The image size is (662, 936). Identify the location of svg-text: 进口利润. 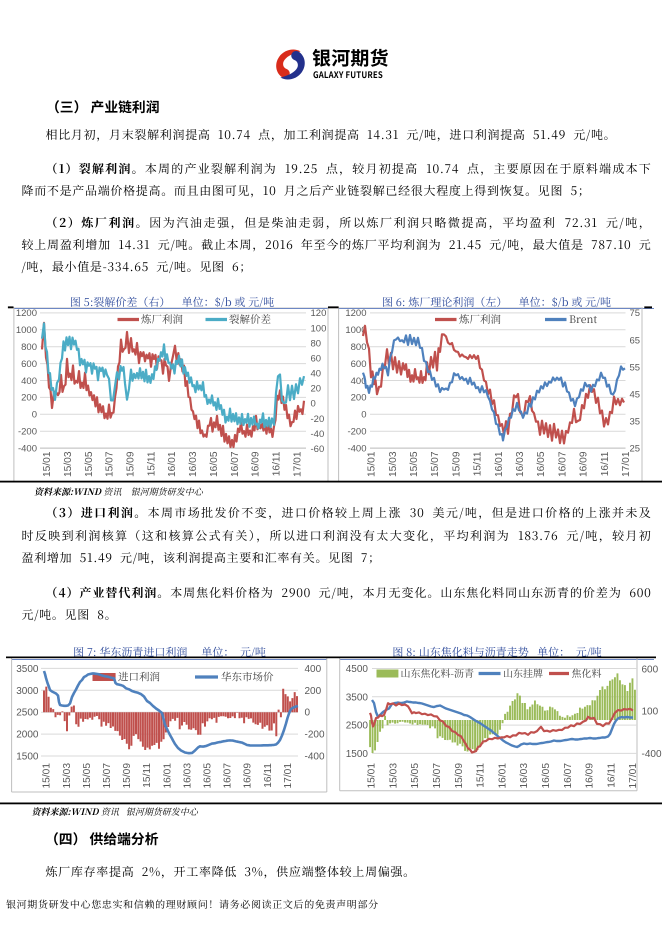
(139, 677).